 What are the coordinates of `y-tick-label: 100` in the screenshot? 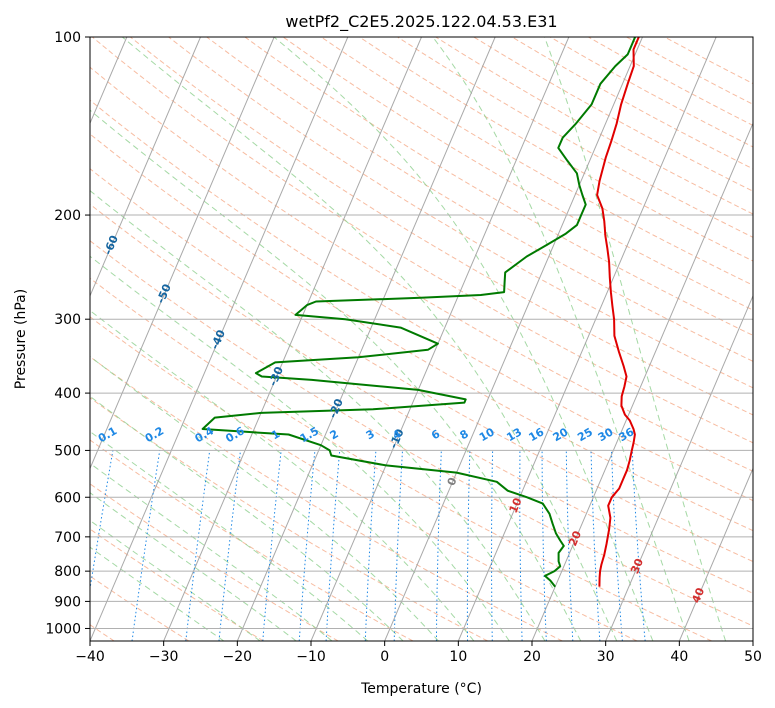 It's located at (67, 38).